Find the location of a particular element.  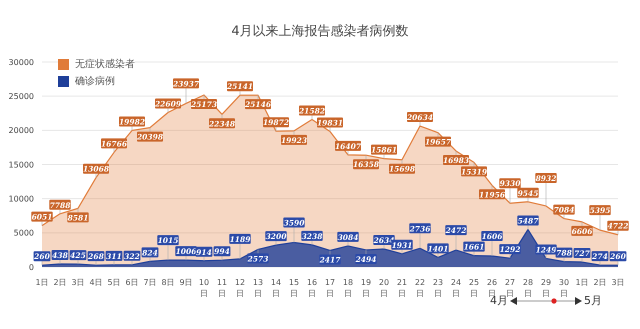

legend-label: 无症状感染者 is located at coordinates (105, 65).